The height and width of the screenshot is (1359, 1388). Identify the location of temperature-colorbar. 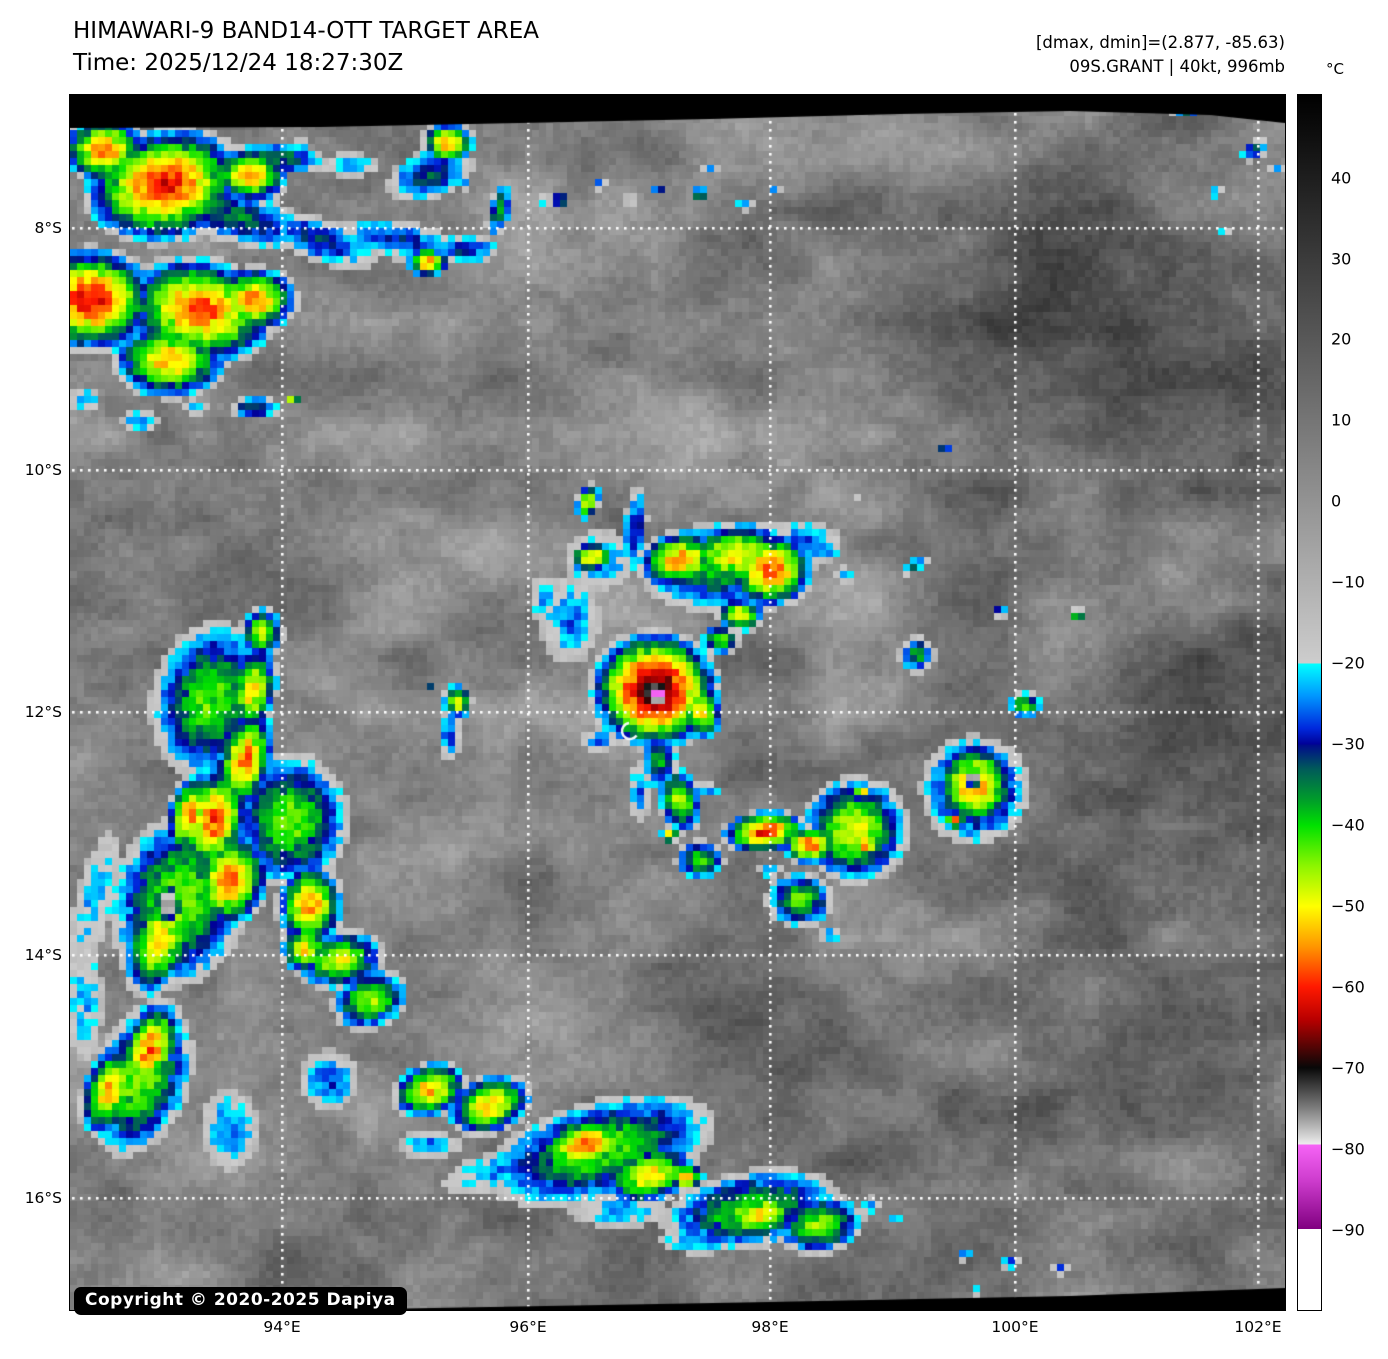
(1309, 702).